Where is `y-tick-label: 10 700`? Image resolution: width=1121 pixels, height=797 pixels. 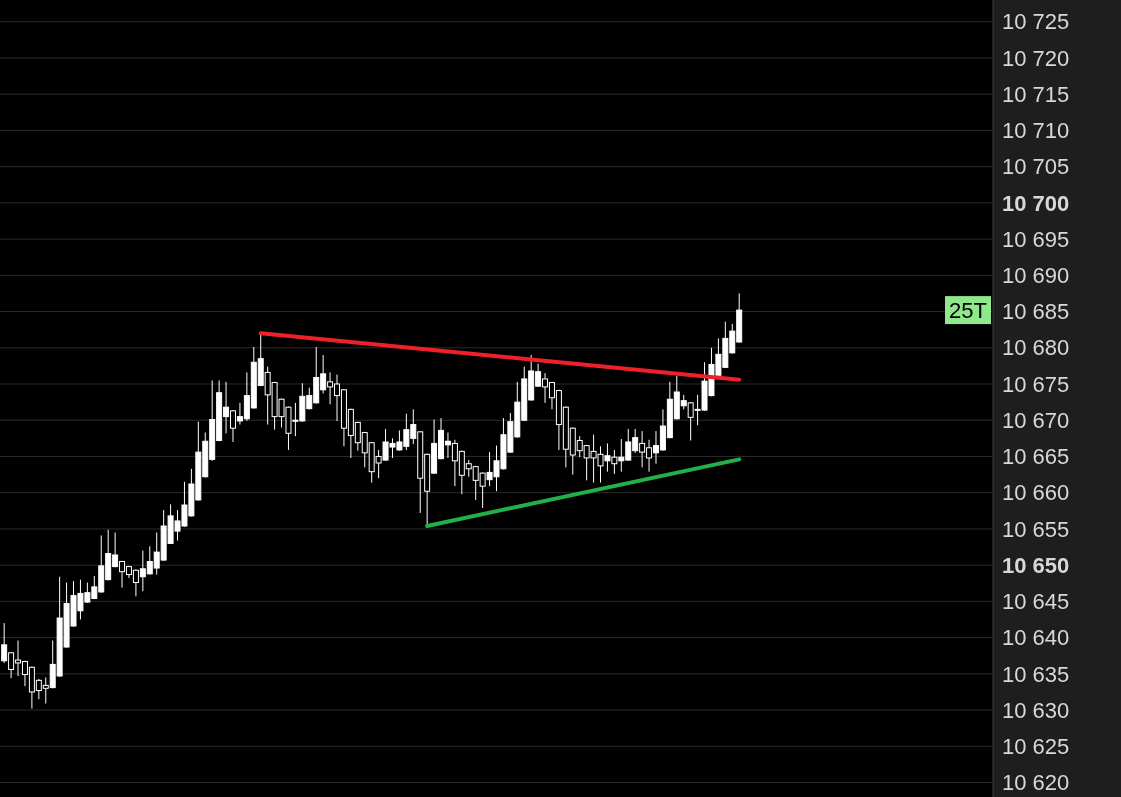 y-tick-label: 10 700 is located at coordinates (1036, 203).